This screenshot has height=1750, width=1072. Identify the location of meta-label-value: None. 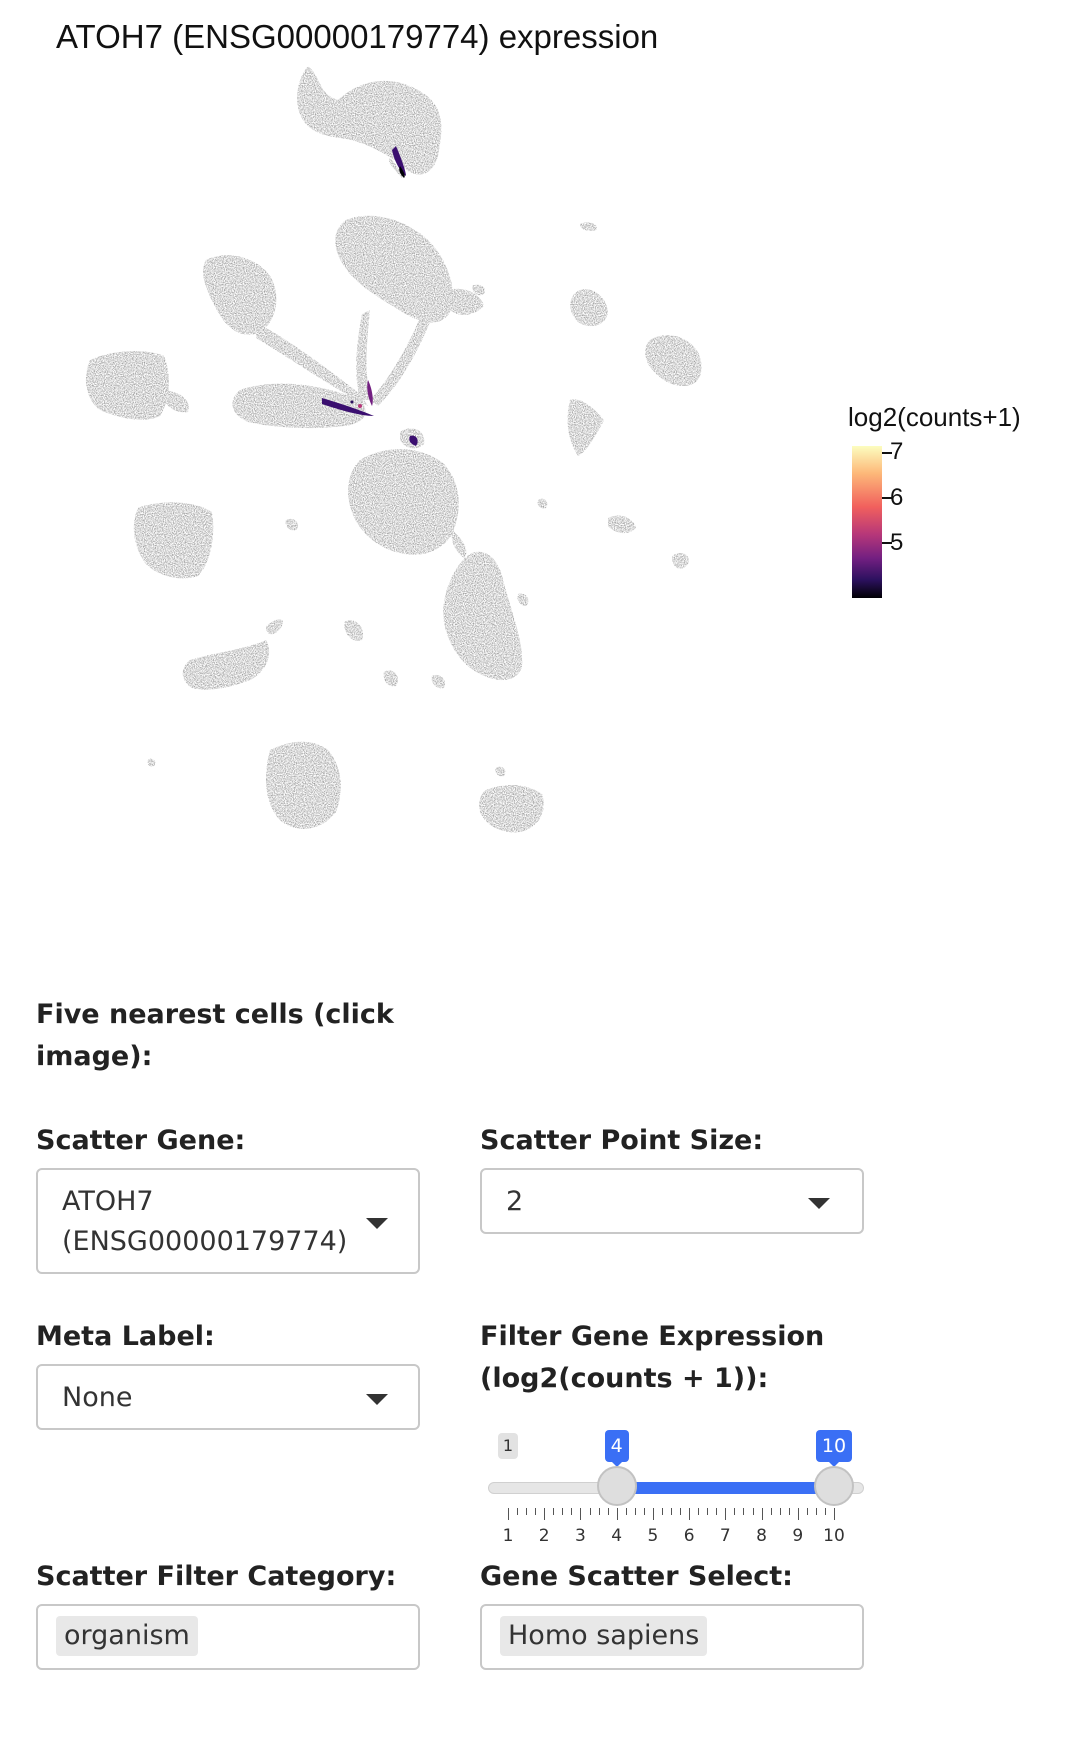
(97, 1397).